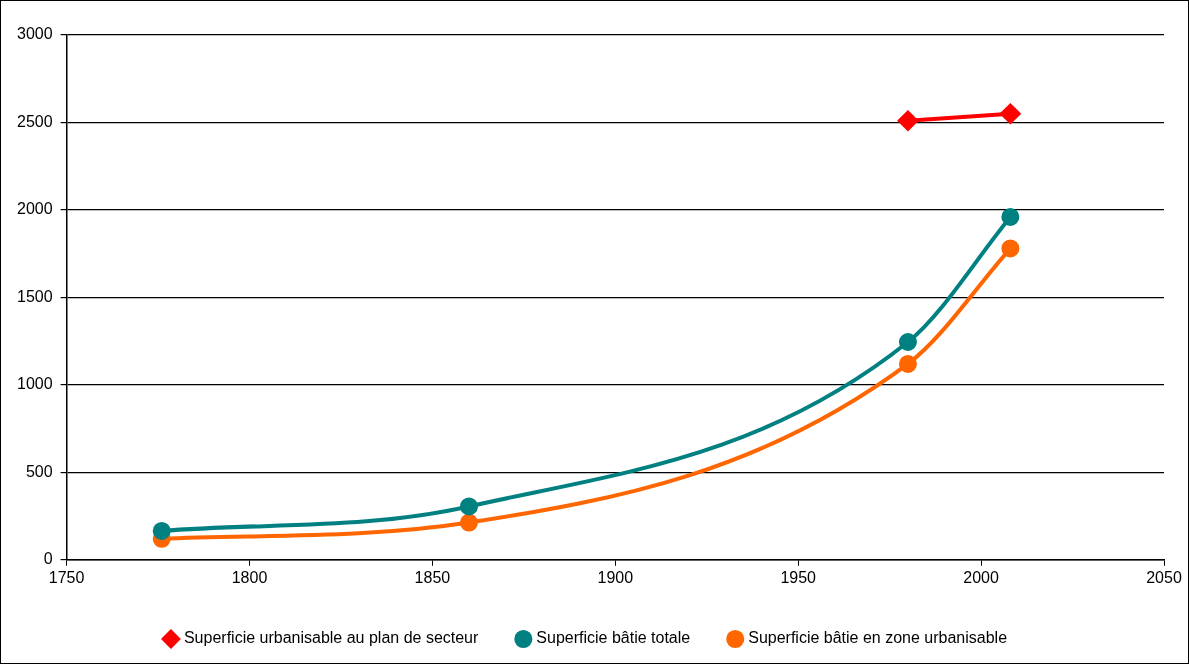  What do you see at coordinates (615, 577) in the screenshot?
I see `x-tick-label: 1900` at bounding box center [615, 577].